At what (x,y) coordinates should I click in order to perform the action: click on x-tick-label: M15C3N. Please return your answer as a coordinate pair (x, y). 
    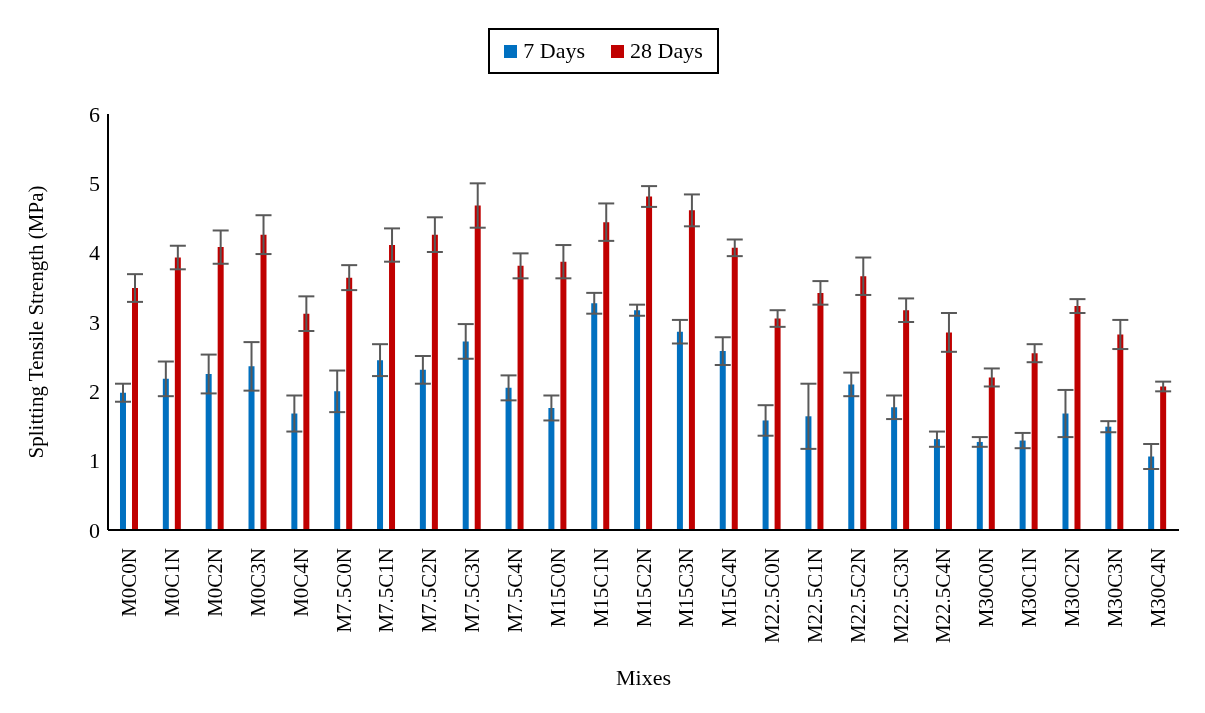
    Looking at the image, I should click on (686, 588).